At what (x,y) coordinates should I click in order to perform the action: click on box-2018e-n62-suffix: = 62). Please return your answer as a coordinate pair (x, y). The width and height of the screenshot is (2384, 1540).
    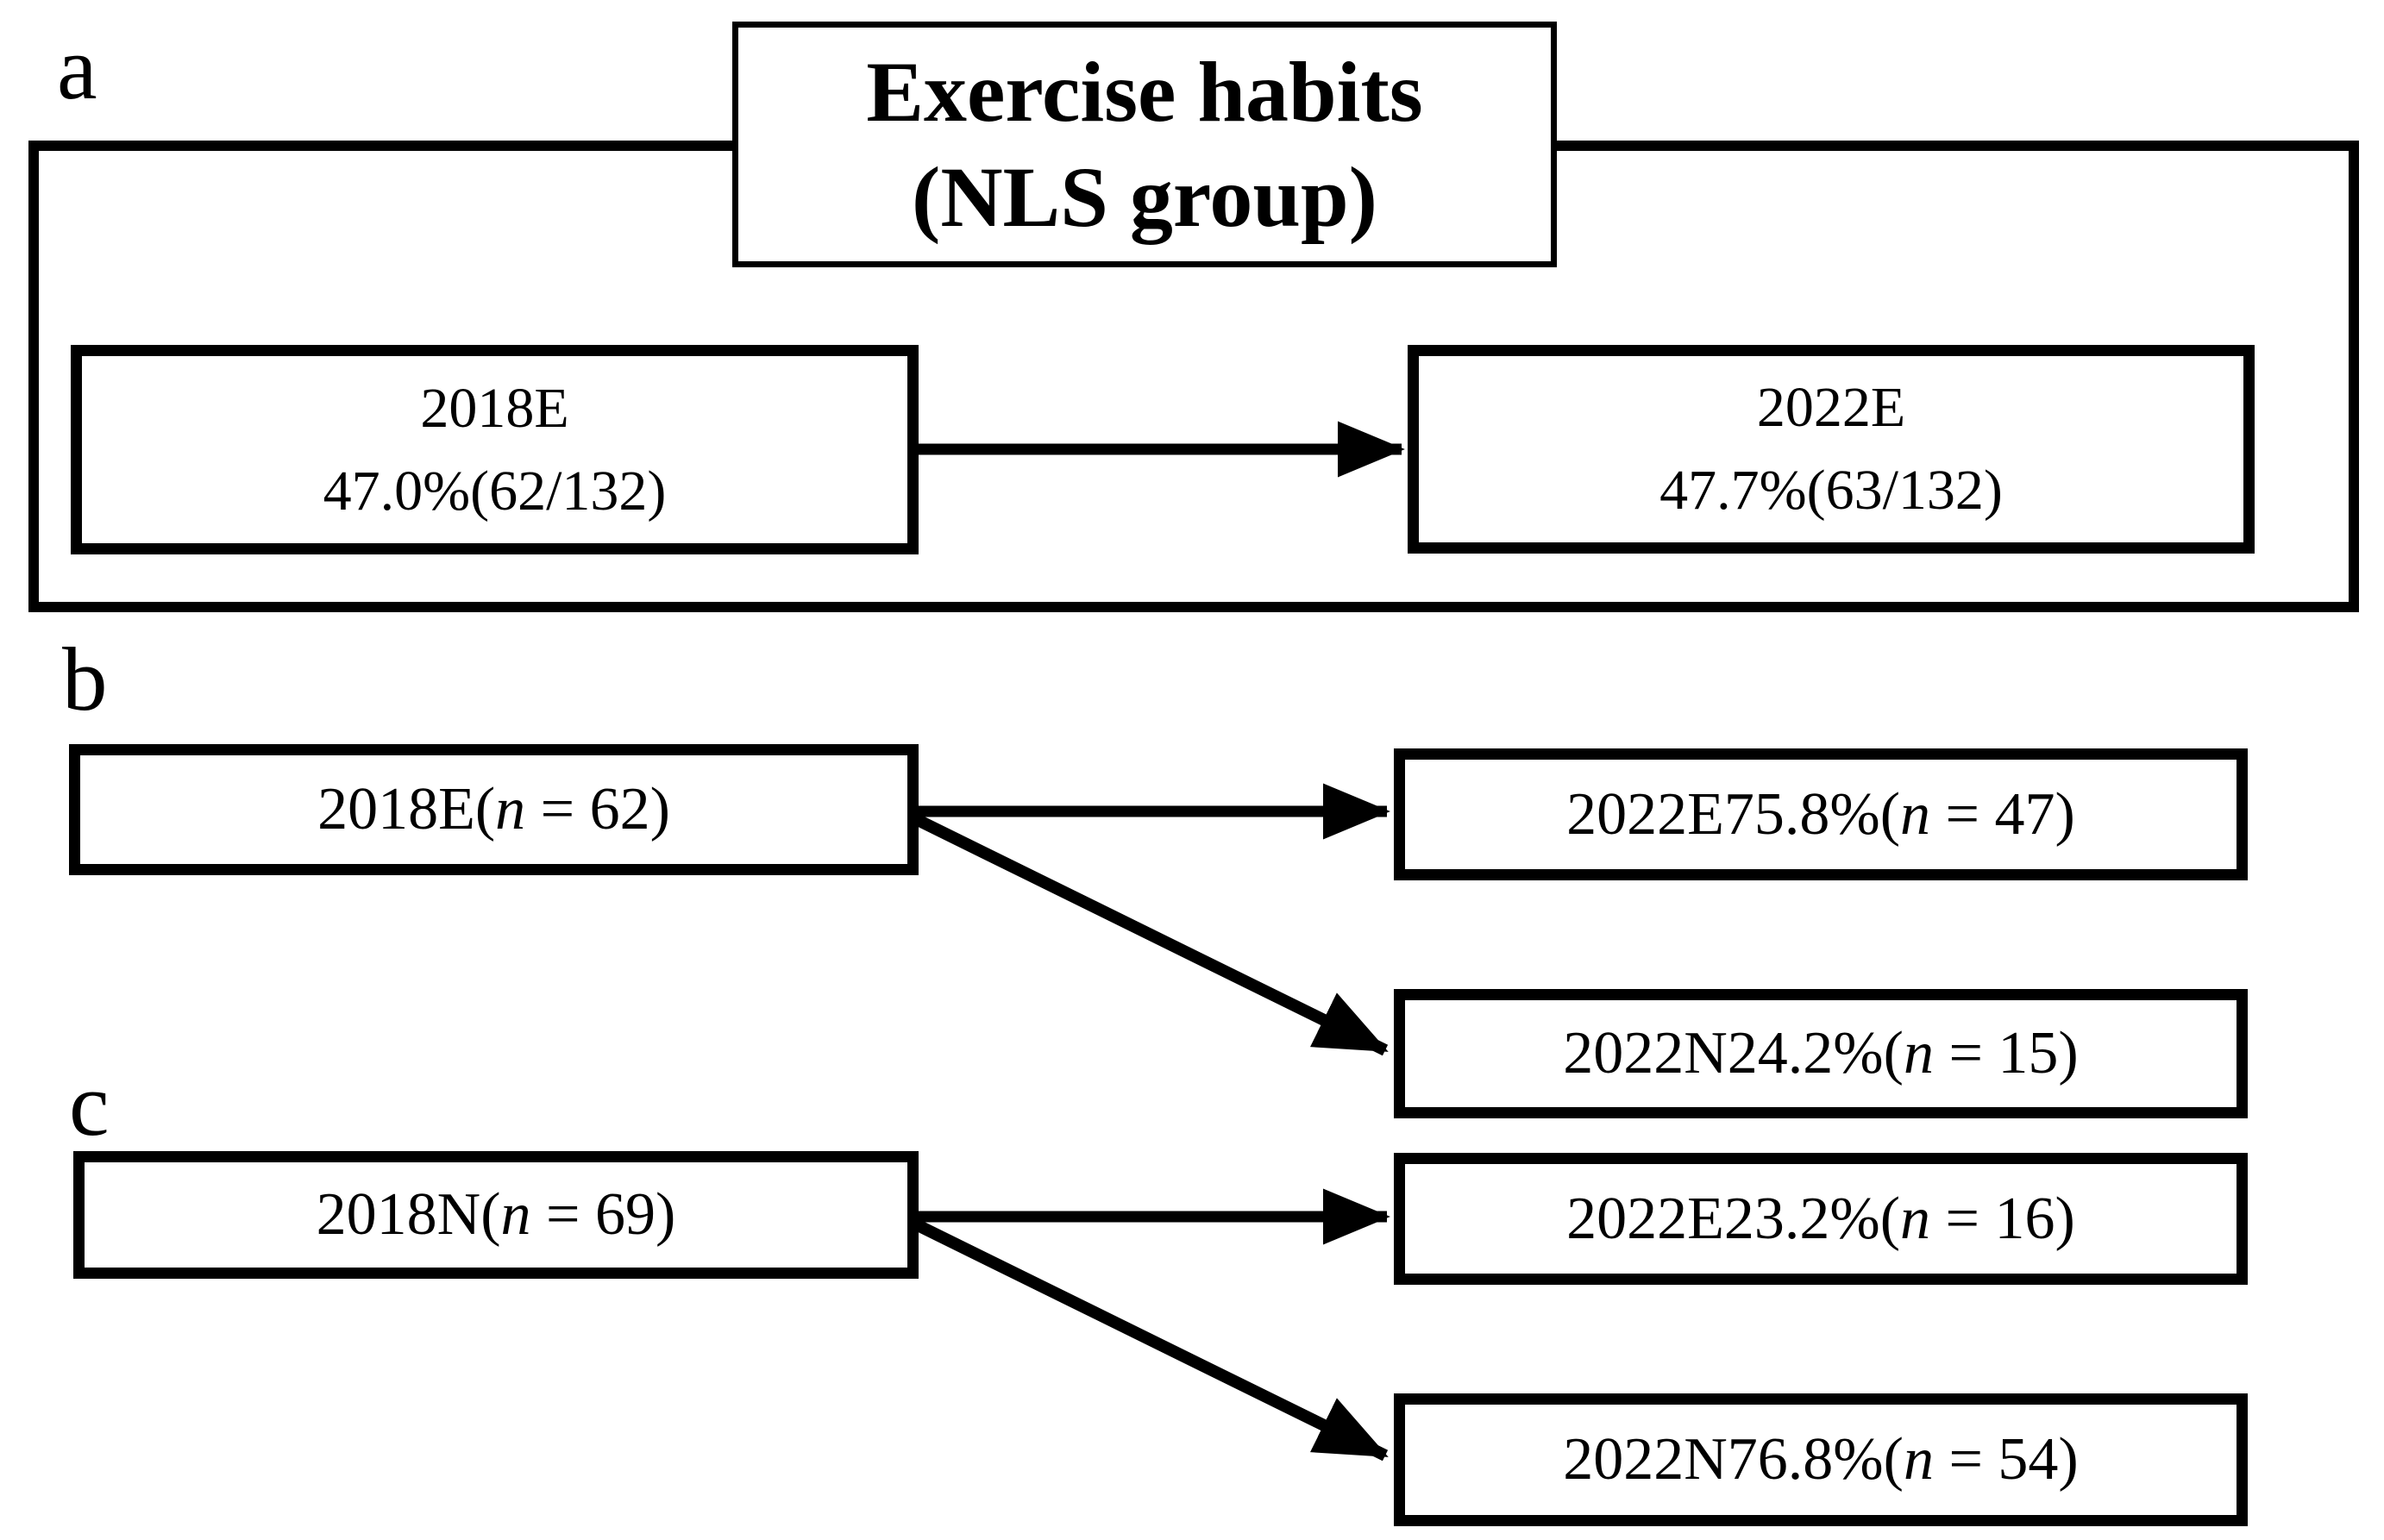
    Looking at the image, I should click on (597, 809).